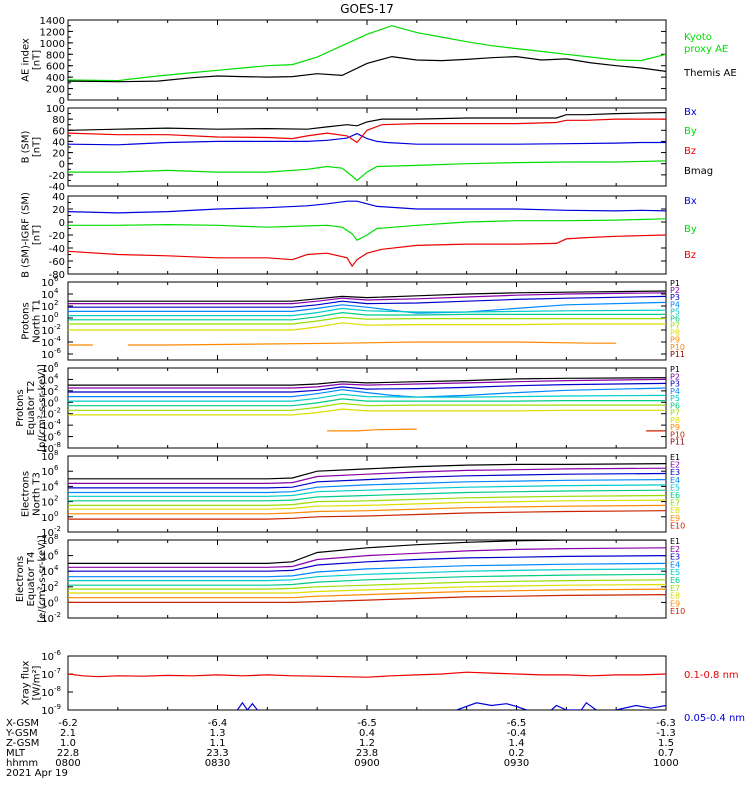  I want to click on series-line-e5, so click(367, 490).